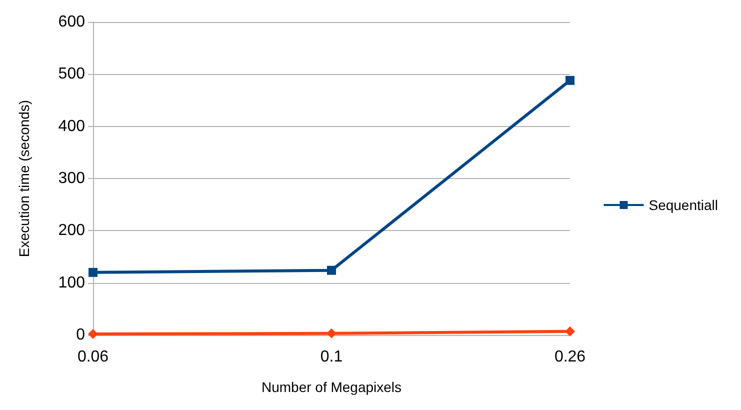 This screenshot has width=741, height=410. Describe the element at coordinates (93, 357) in the screenshot. I see `x-tick-label: 0.06` at that location.